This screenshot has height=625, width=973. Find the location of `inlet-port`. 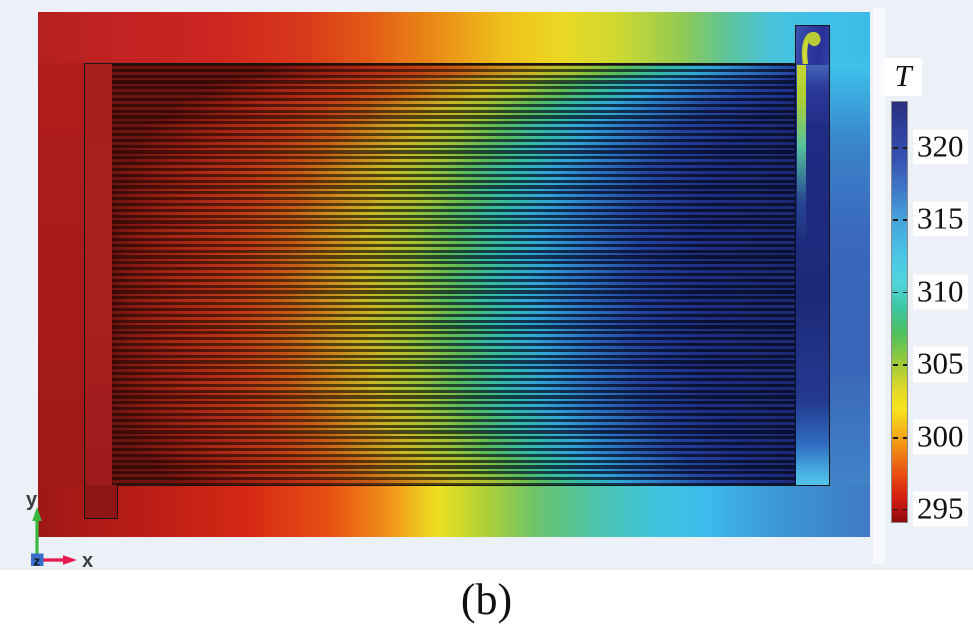

inlet-port is located at coordinates (100, 501).